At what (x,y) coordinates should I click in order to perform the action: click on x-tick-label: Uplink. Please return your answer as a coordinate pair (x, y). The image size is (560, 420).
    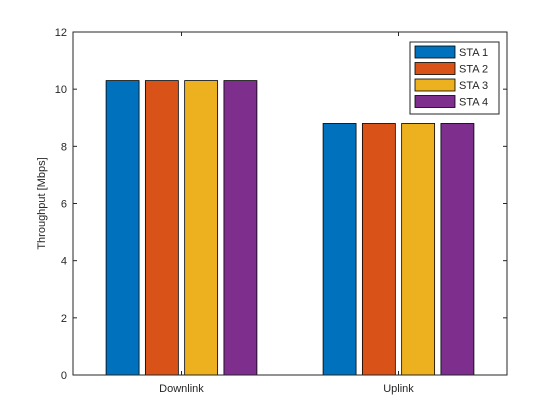
    Looking at the image, I should click on (398, 389).